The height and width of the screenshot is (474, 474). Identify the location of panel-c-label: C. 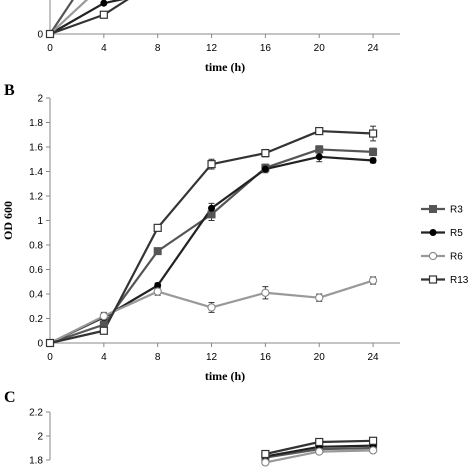
(10, 397).